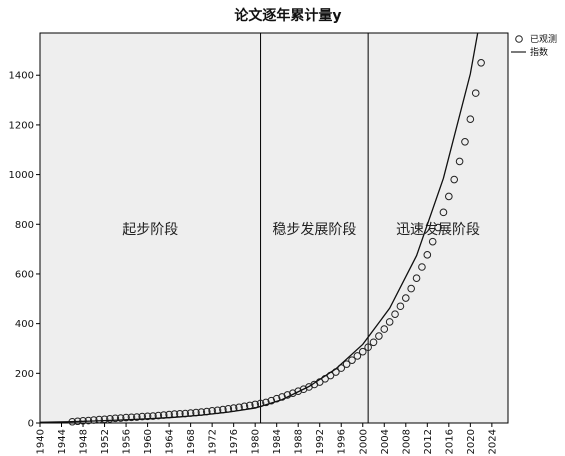 The image size is (565, 456). What do you see at coordinates (320, 441) in the screenshot?
I see `x-tick-label-13: 1992` at bounding box center [320, 441].